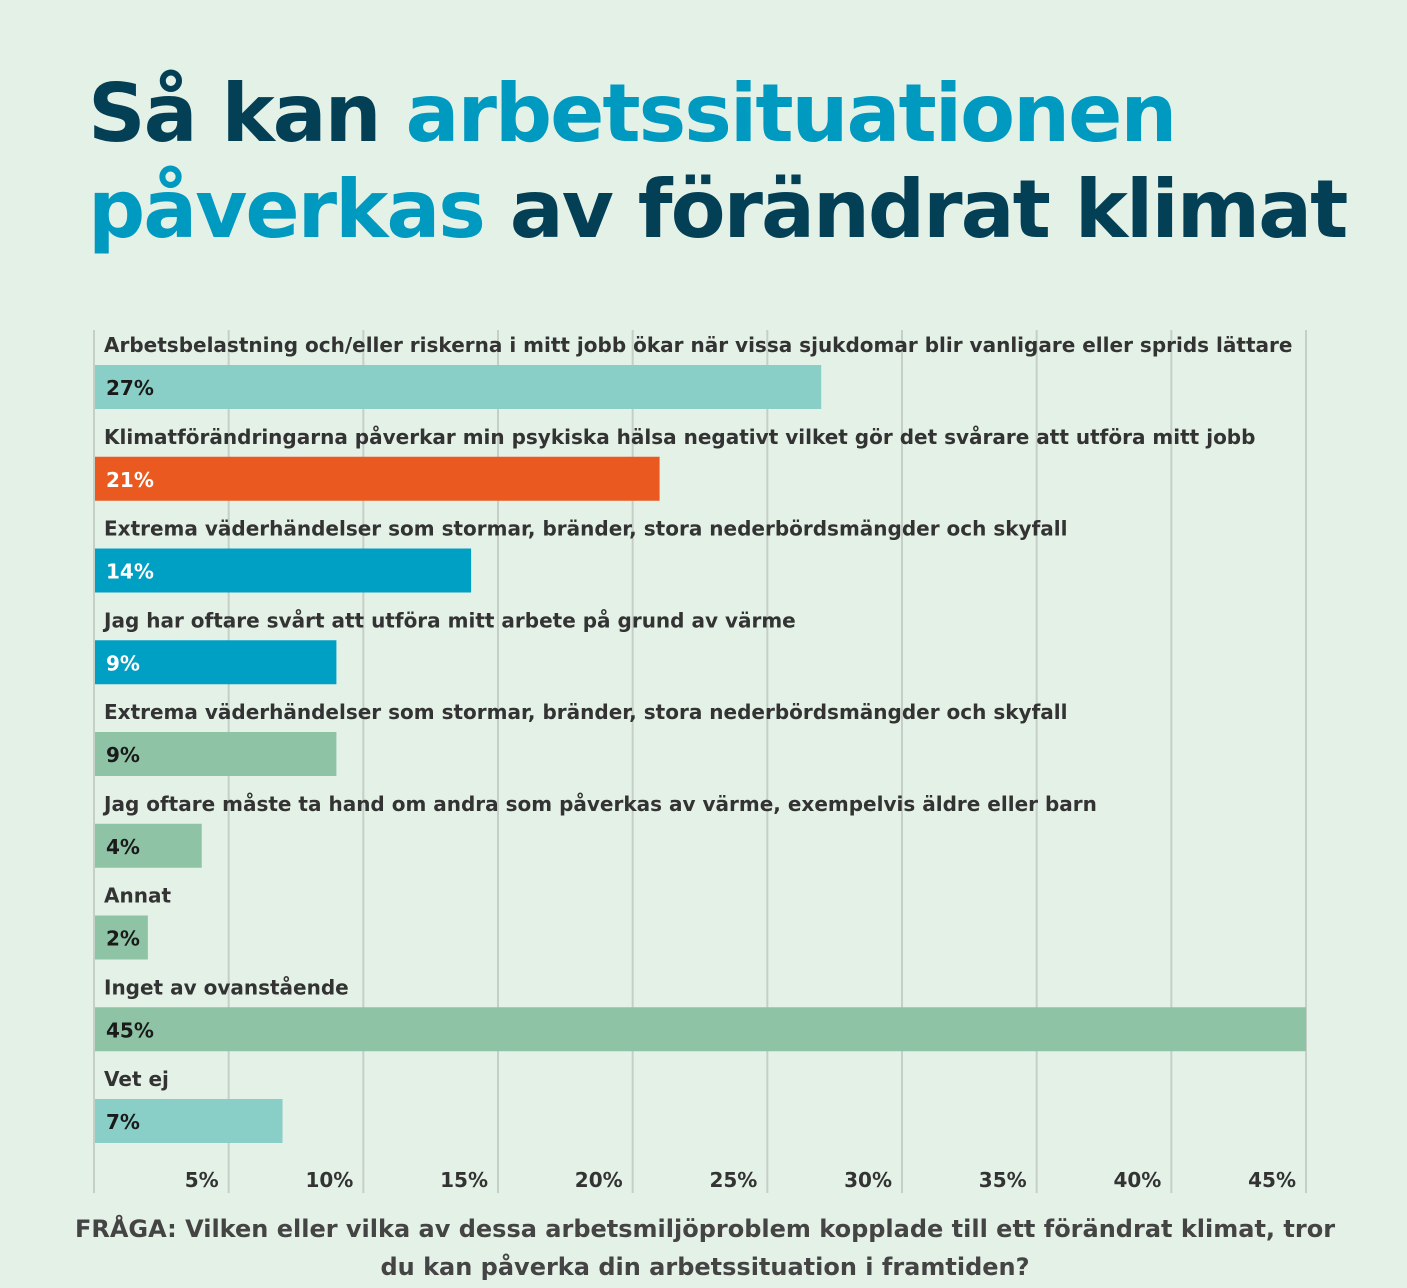 The height and width of the screenshot is (1288, 1407). I want to click on tick-label: 25%, so click(733, 1180).